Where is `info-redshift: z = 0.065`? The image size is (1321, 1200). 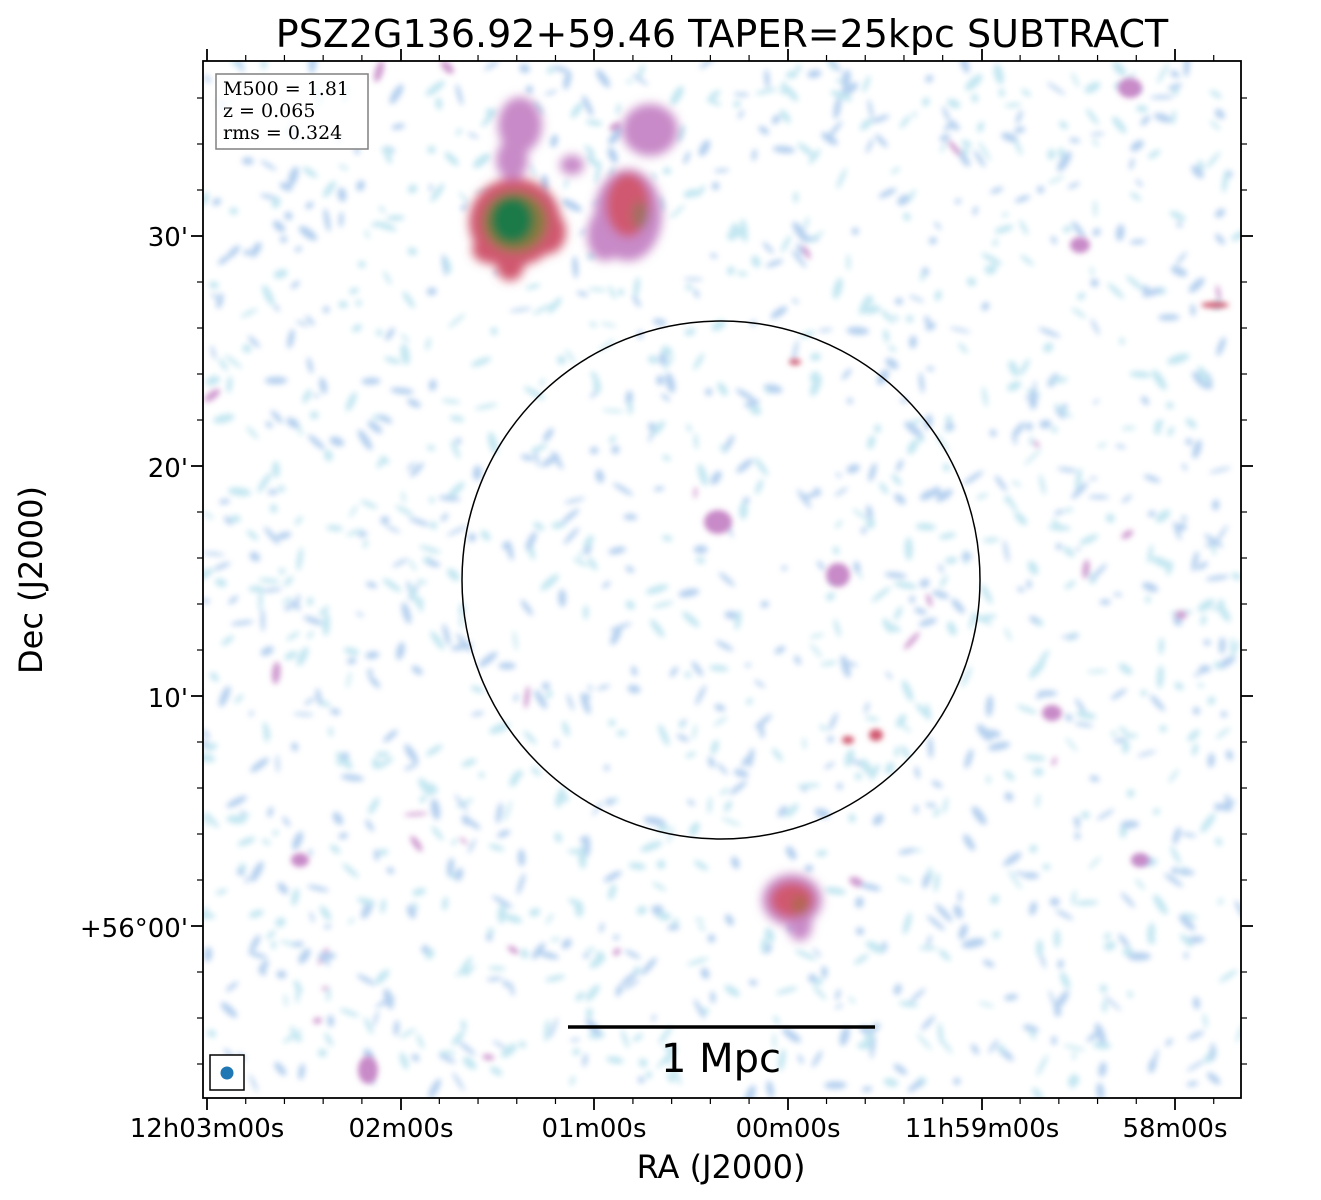
info-redshift: z = 0.065 is located at coordinates (269, 111).